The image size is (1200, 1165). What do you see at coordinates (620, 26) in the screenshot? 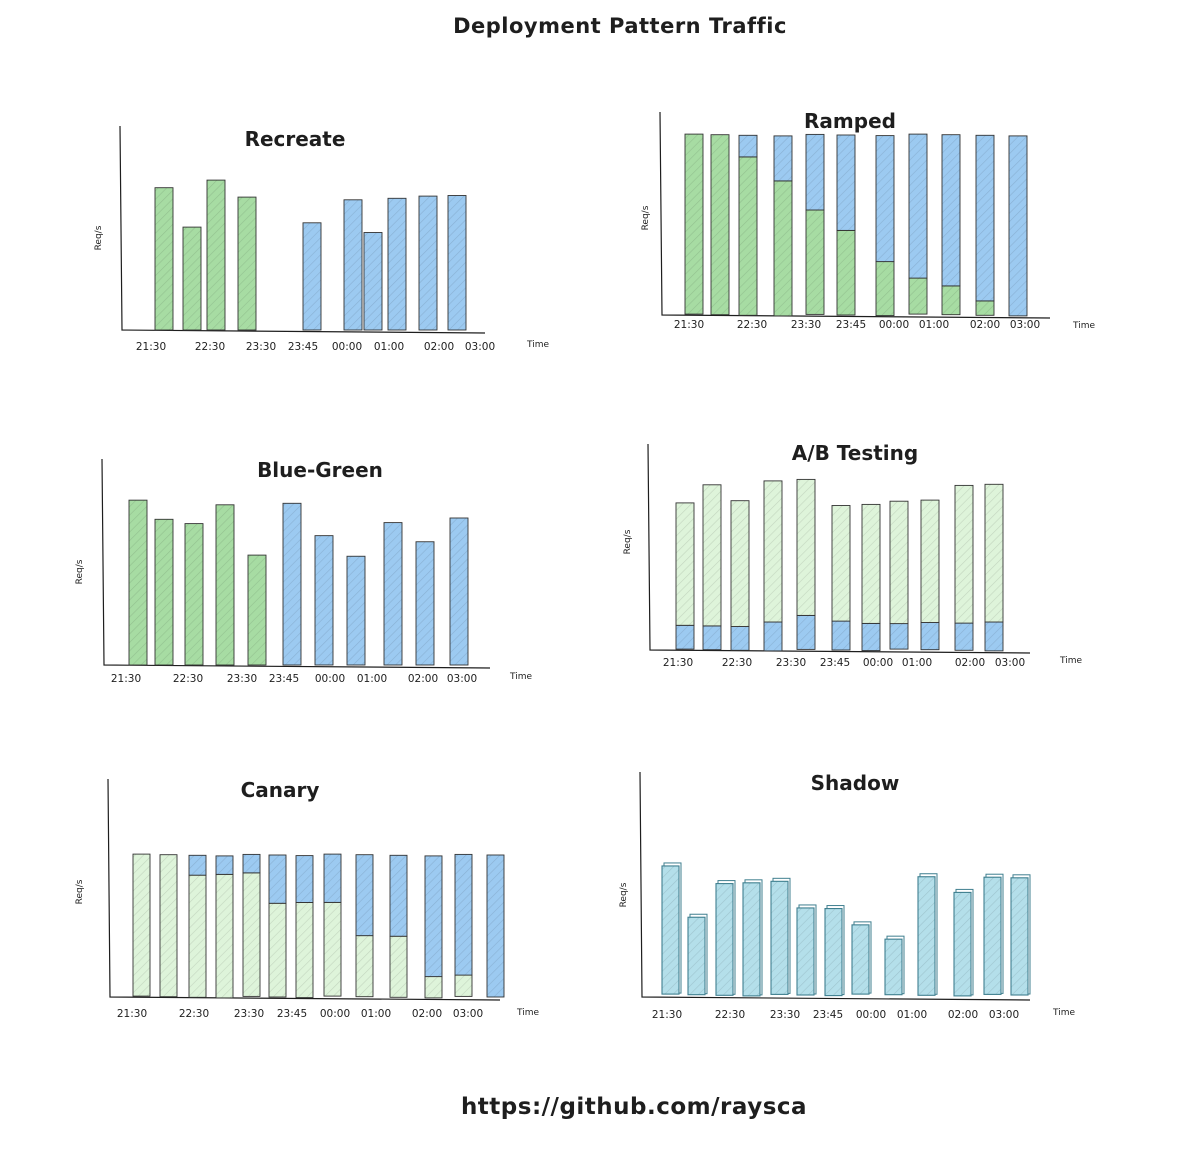
I see `page-title: Deployment Pattern Traffic` at bounding box center [620, 26].